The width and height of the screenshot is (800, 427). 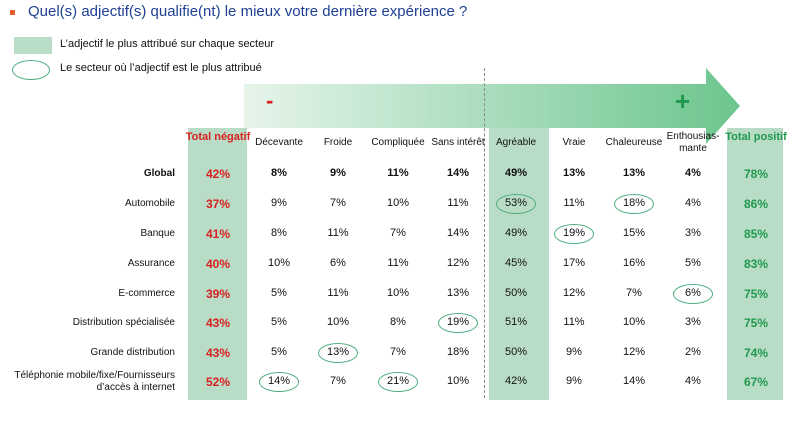 I want to click on cell-r2-c3: 7%, so click(x=398, y=233).